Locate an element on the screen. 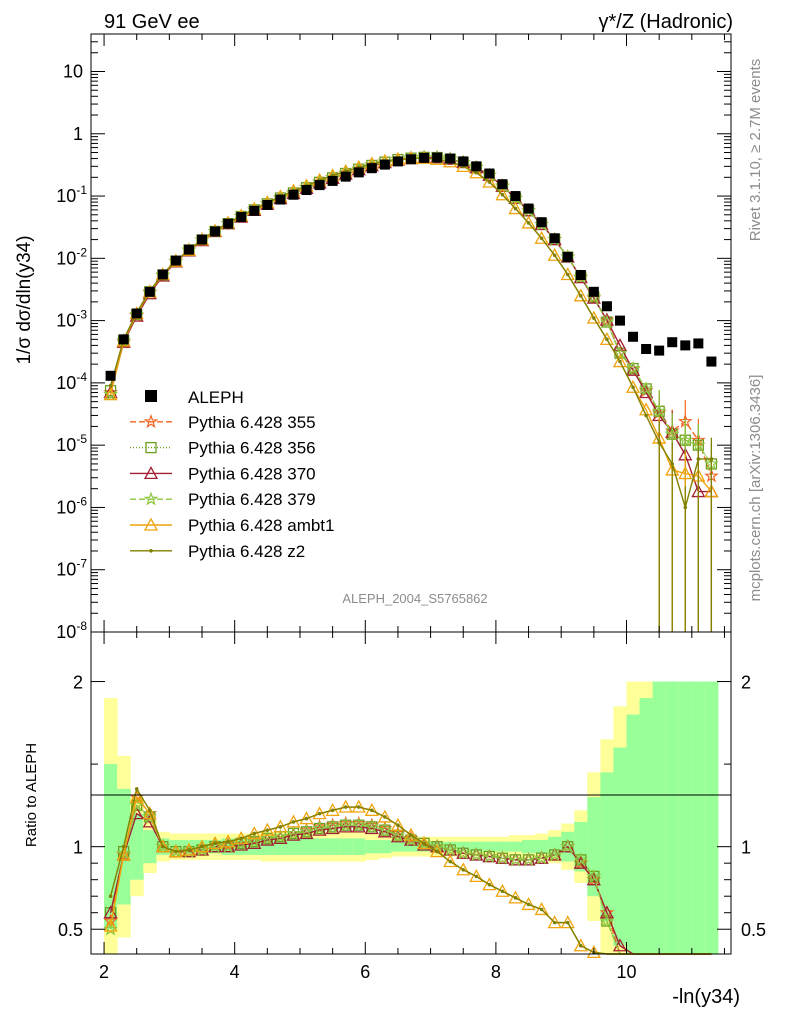 The image size is (786, 1024). x-tick-label: 2 is located at coordinates (104, 972).